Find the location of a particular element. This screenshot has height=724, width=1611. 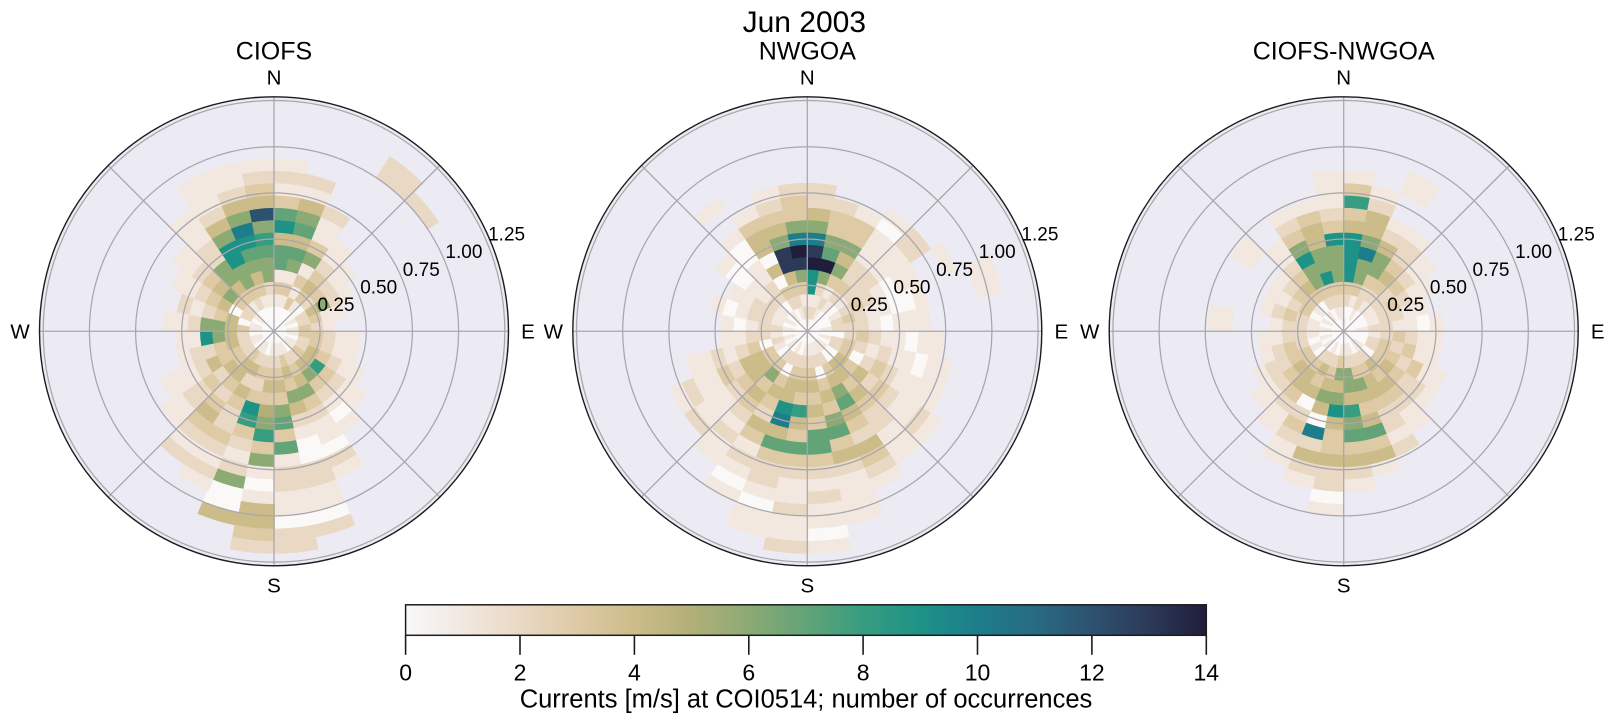

svg-text: CIOFS-NWGOA is located at coordinates (1344, 52).